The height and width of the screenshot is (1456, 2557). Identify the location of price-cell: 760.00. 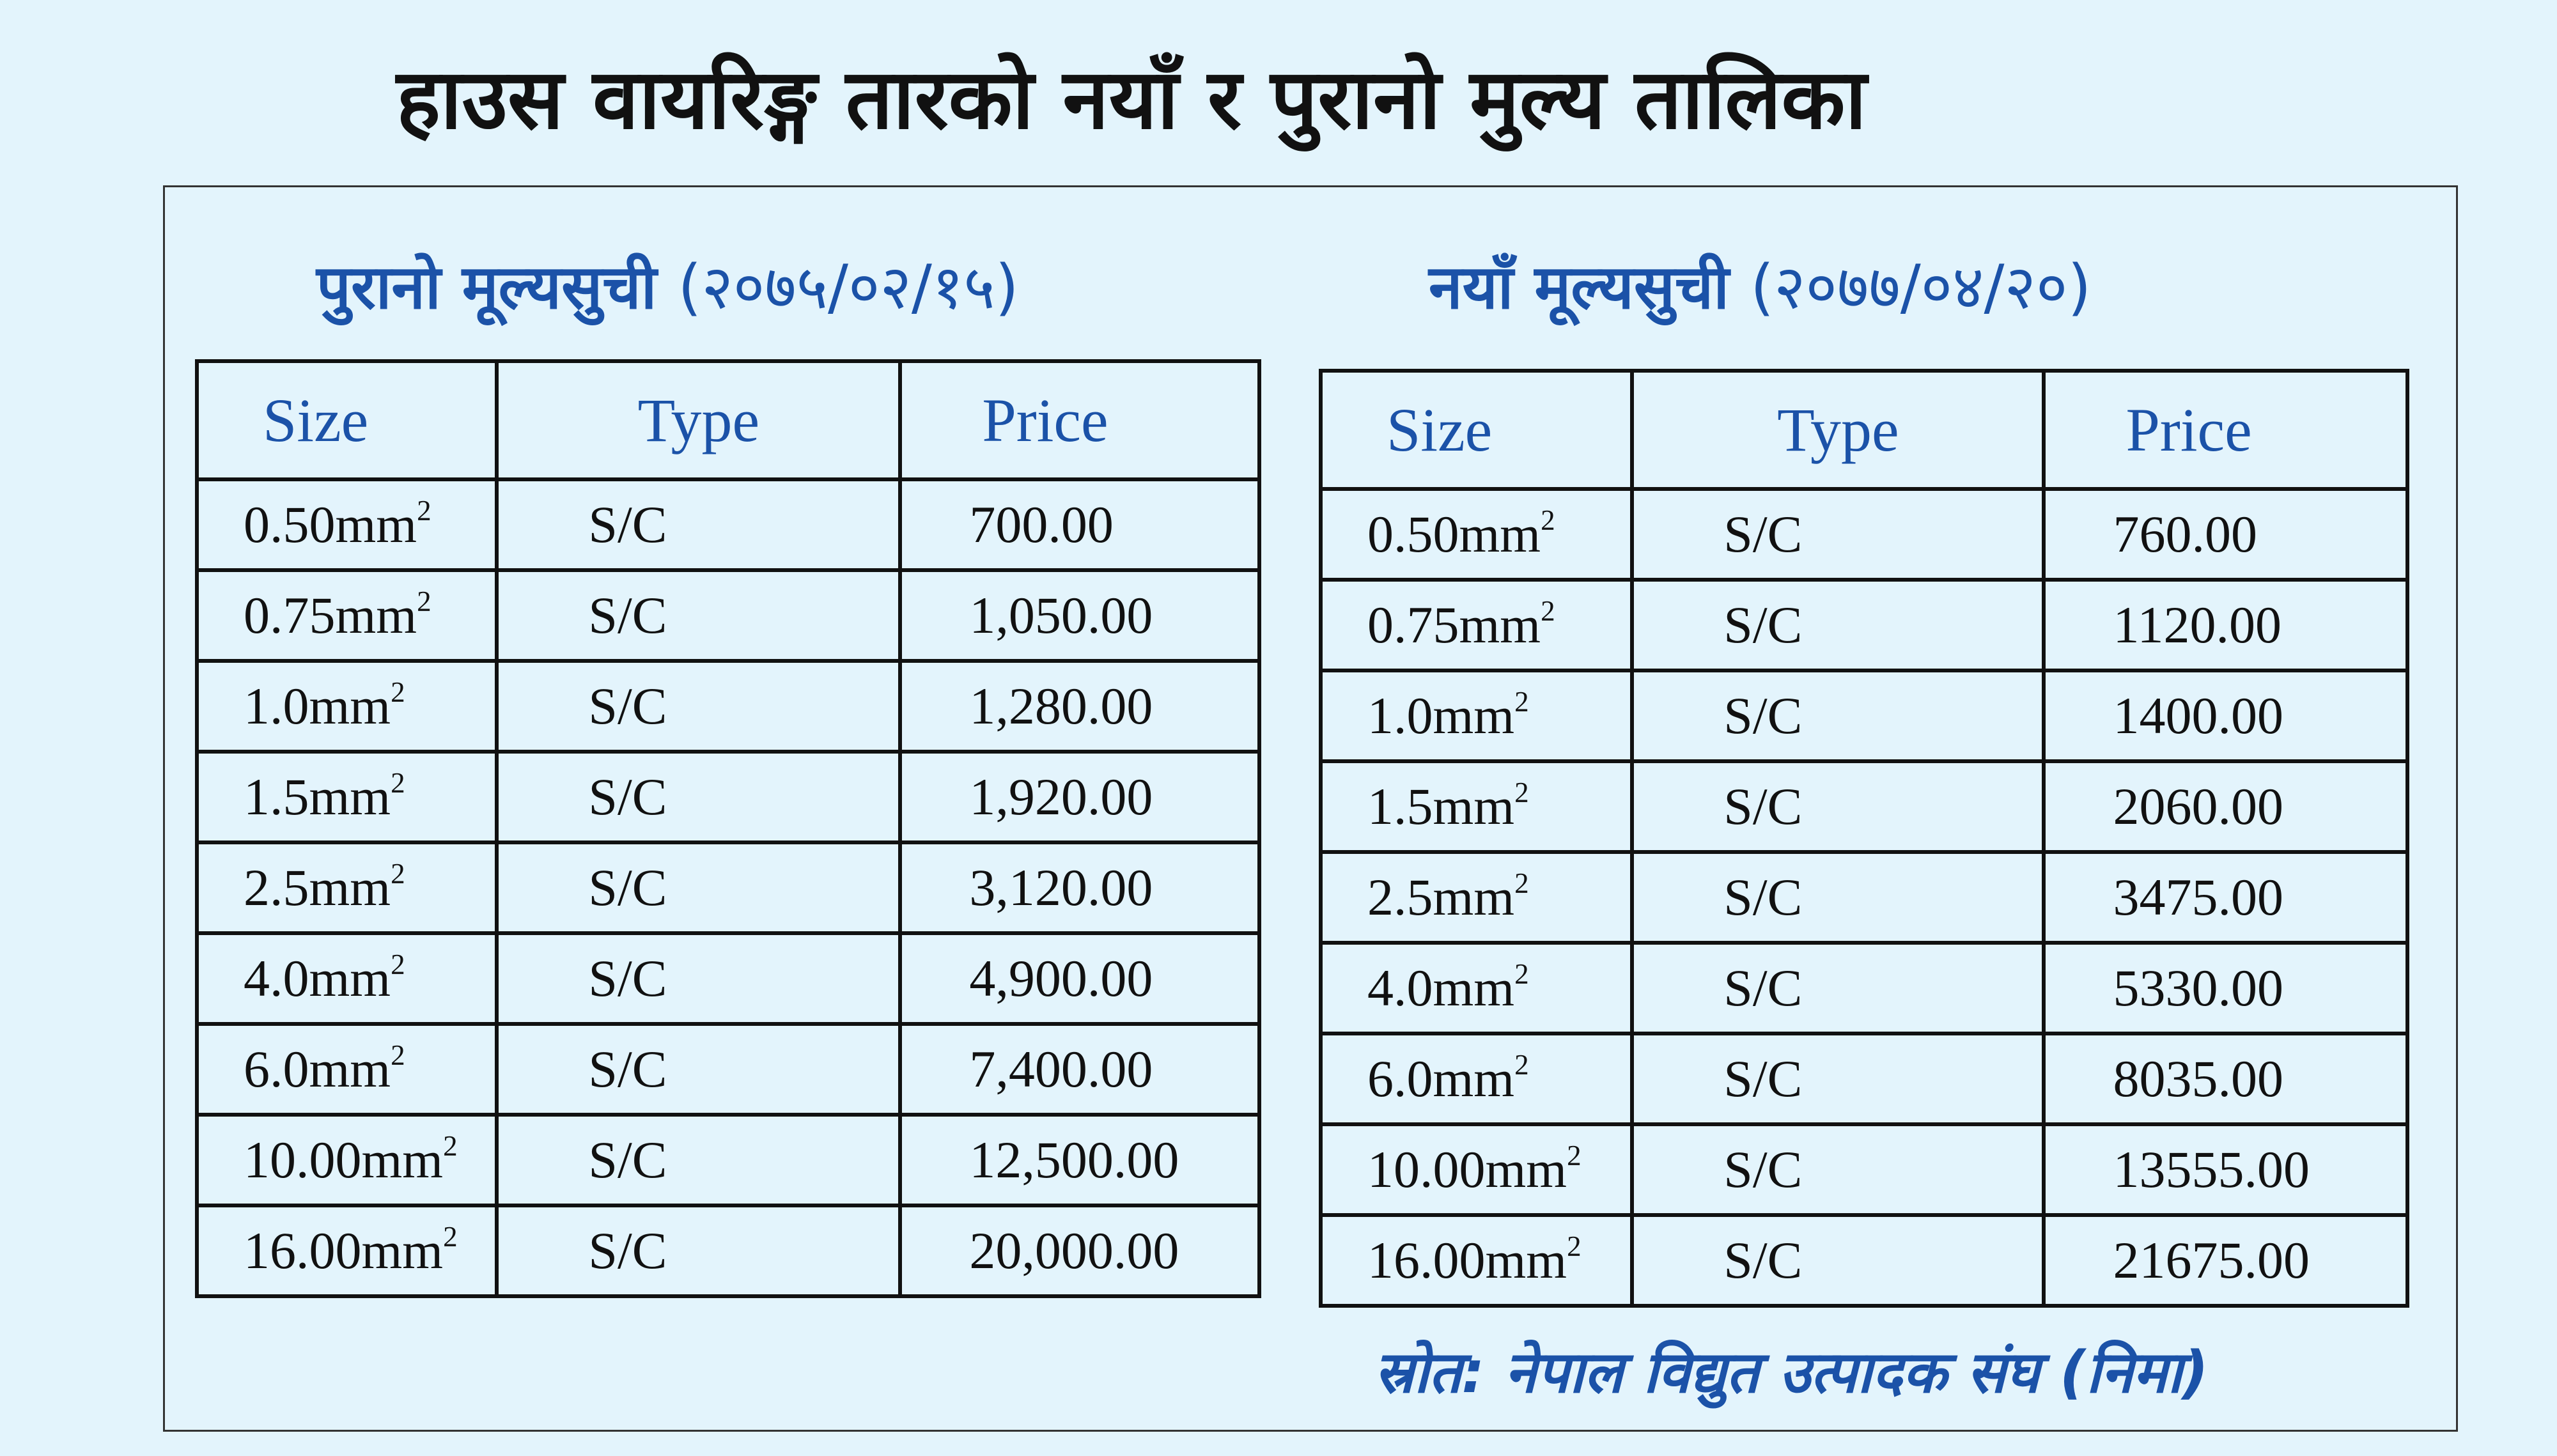
(2225, 534).